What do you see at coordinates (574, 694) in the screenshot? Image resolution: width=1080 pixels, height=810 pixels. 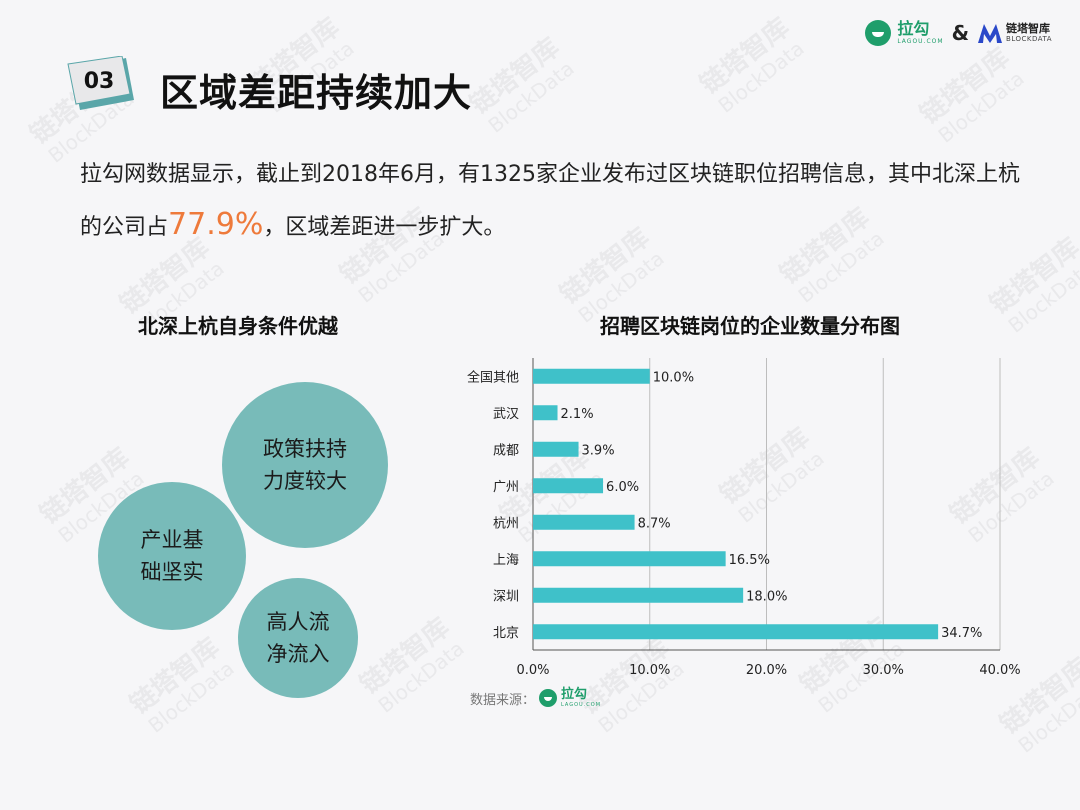 I see `source-logo-text: 拉勾` at bounding box center [574, 694].